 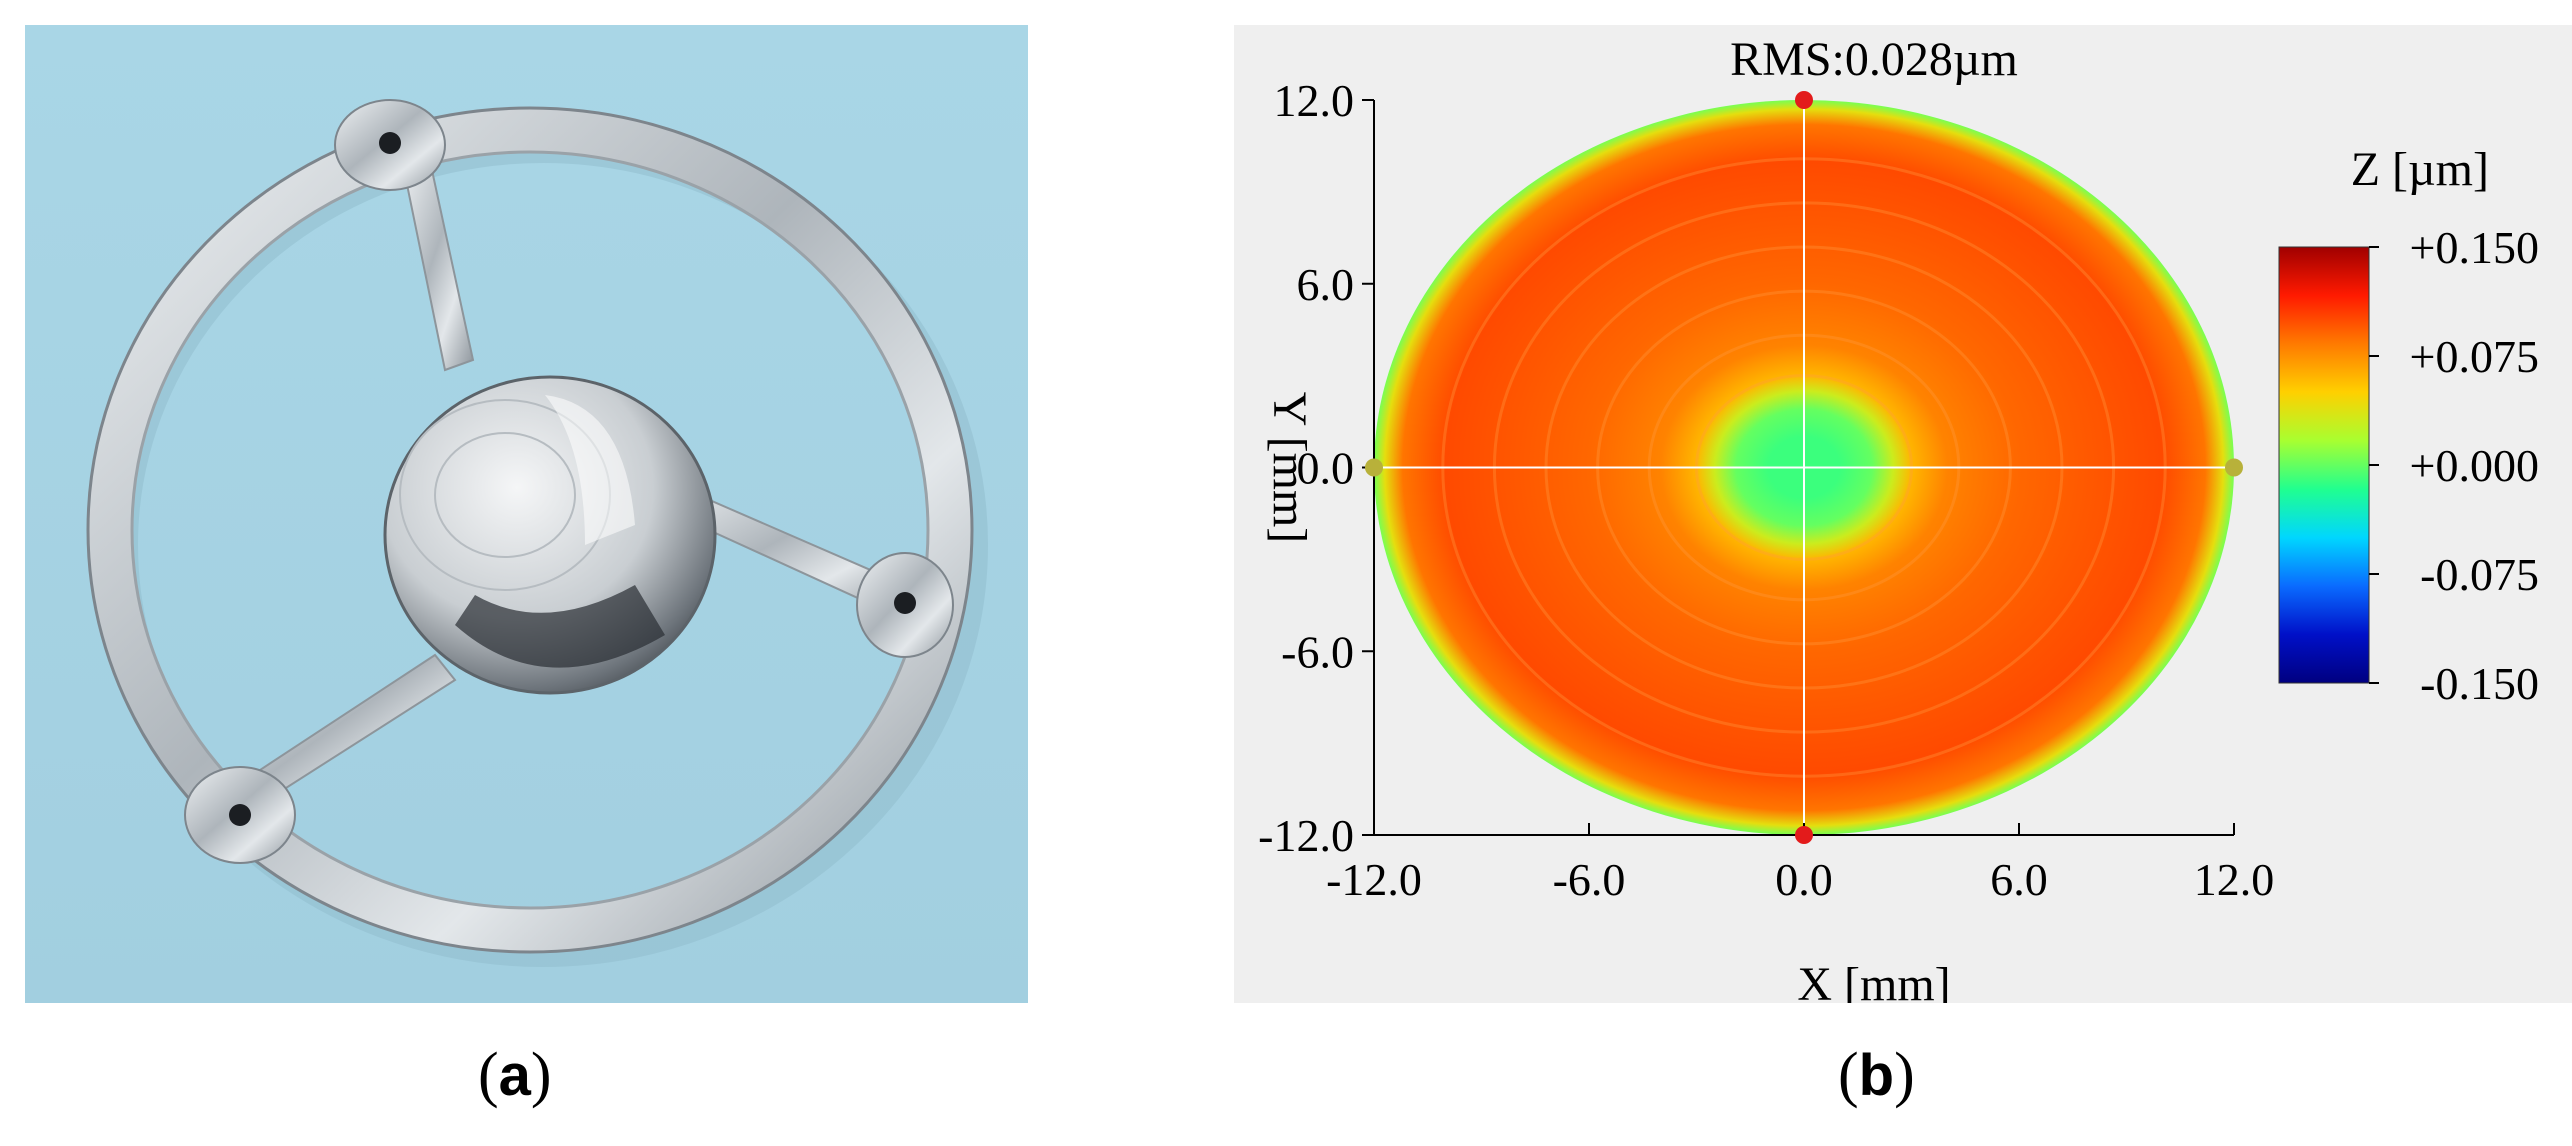 I want to click on colorbar, so click(x=2324, y=465).